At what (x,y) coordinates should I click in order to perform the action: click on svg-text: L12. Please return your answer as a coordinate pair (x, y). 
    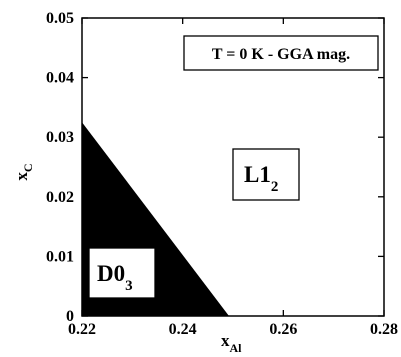
    Looking at the image, I should click on (261, 178).